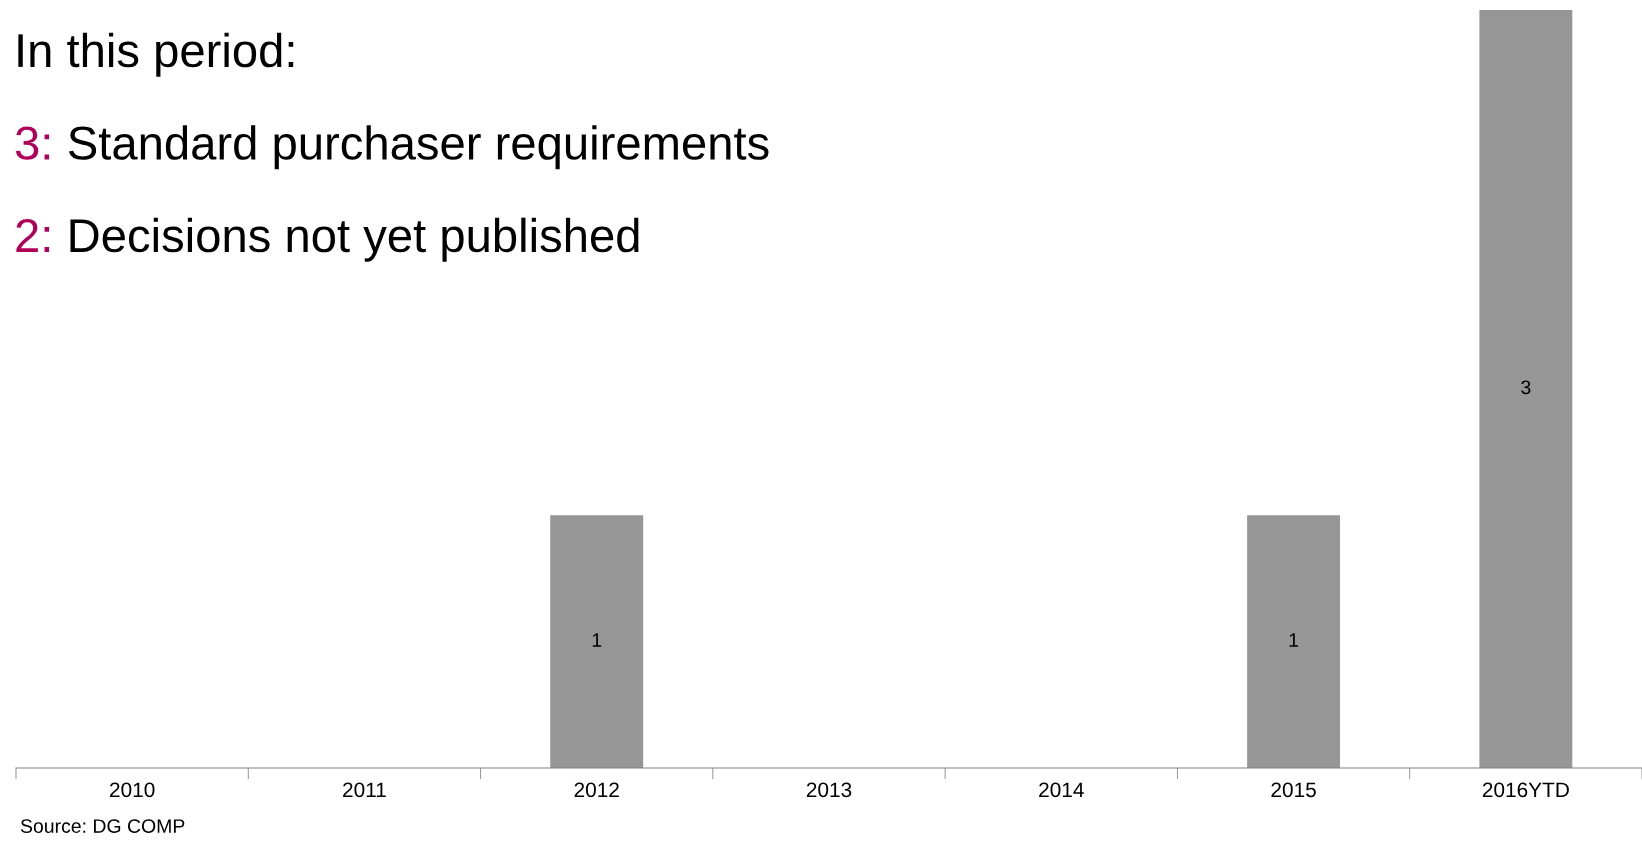 The width and height of the screenshot is (1642, 841). What do you see at coordinates (156, 54) in the screenshot?
I see `annotation: In this period:` at bounding box center [156, 54].